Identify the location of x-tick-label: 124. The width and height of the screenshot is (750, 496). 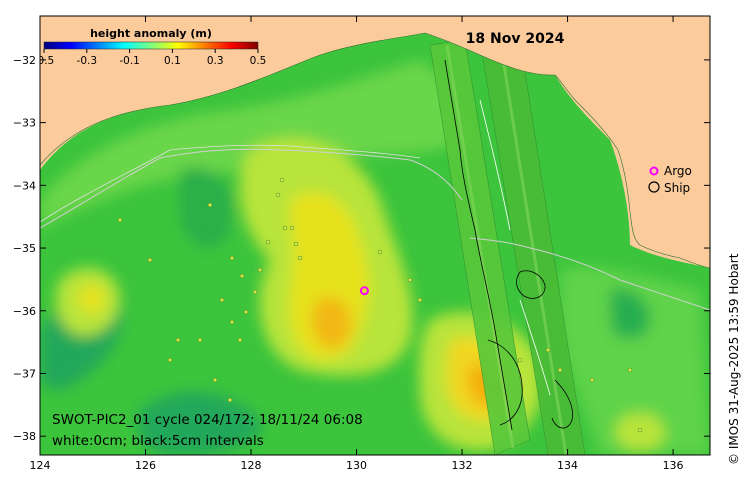
(40, 465).